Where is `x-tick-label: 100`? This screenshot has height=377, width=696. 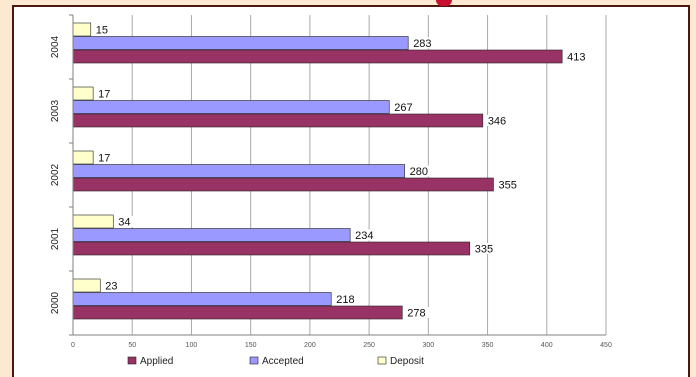 x-tick-label: 100 is located at coordinates (192, 345).